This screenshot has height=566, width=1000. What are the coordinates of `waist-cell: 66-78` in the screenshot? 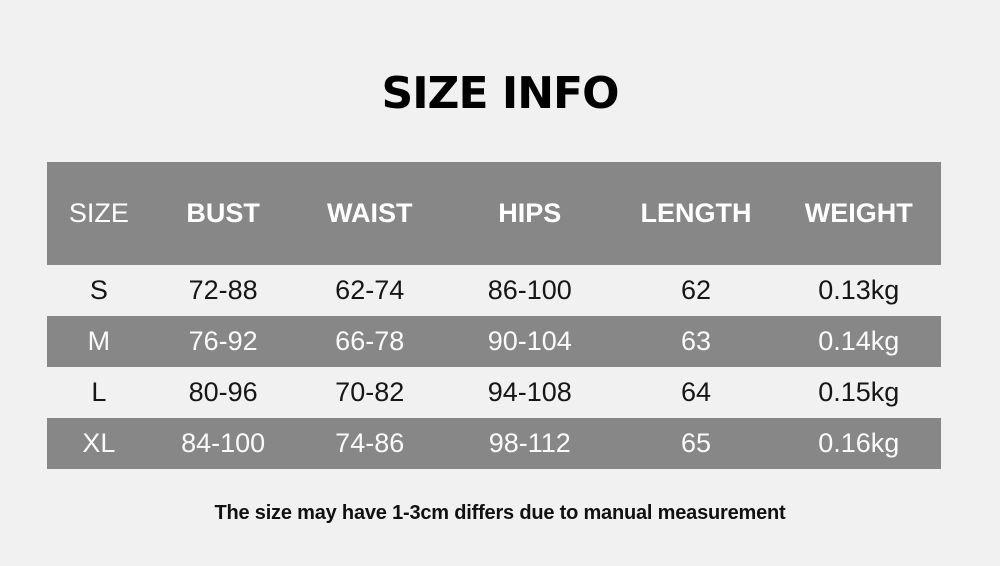 It's located at (370, 341).